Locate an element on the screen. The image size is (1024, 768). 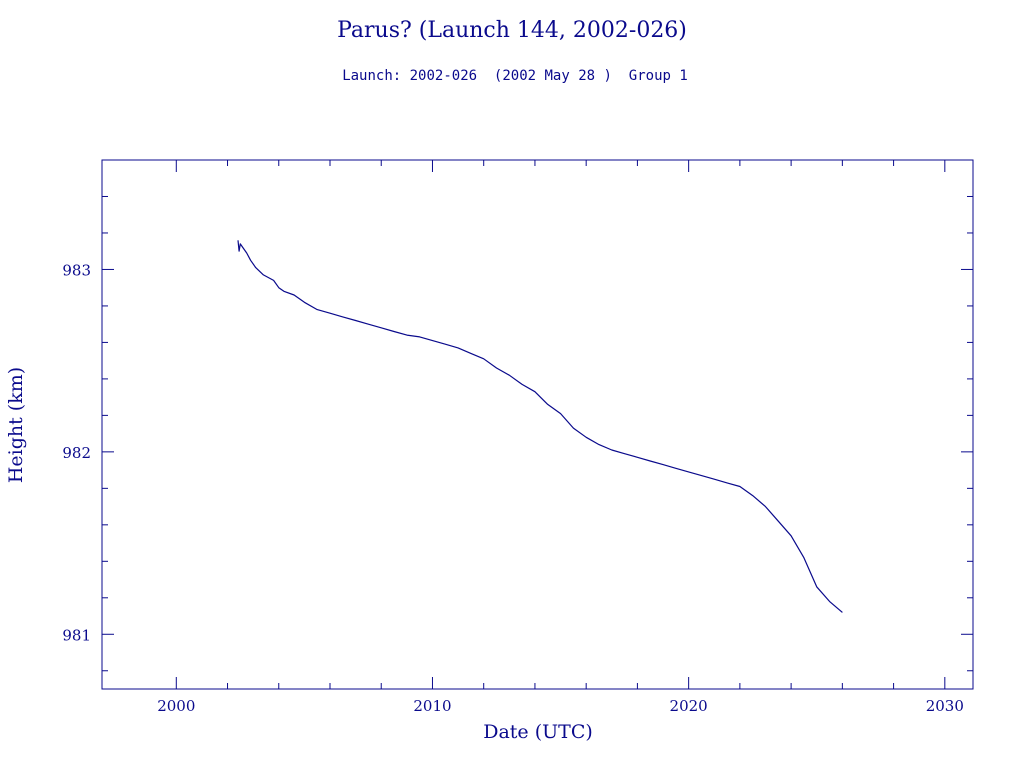
chart-subtitle: Launch: 2002-026 (2002 May 28 ) Group 1 is located at coordinates (515, 76).